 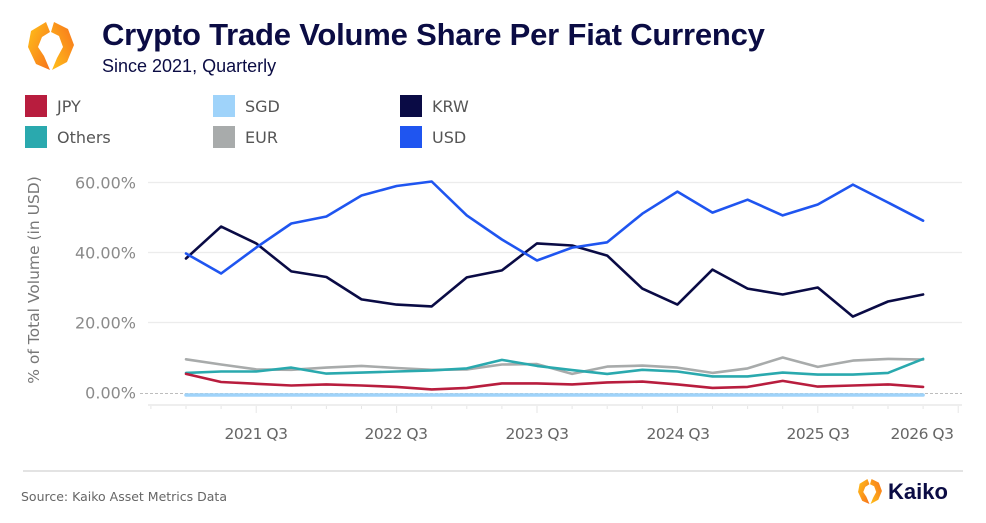 What do you see at coordinates (262, 106) in the screenshot?
I see `legend-label-sgd: SGD` at bounding box center [262, 106].